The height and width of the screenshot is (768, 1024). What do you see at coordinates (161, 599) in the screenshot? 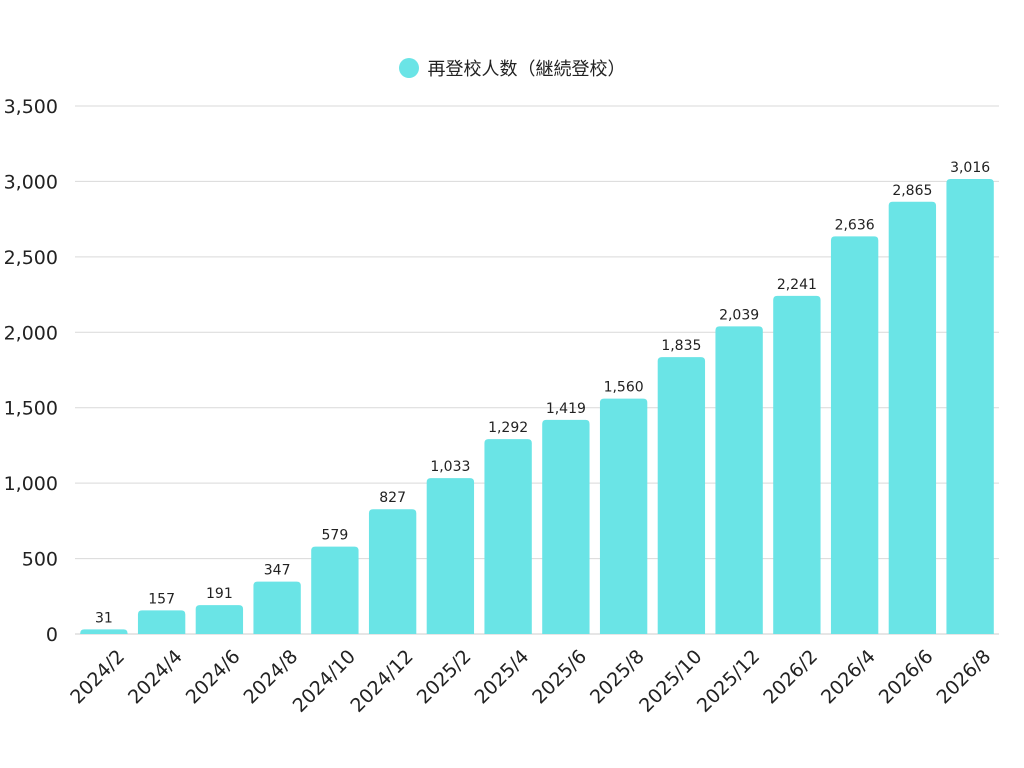
I see `bar-data-label: 157` at bounding box center [161, 599].